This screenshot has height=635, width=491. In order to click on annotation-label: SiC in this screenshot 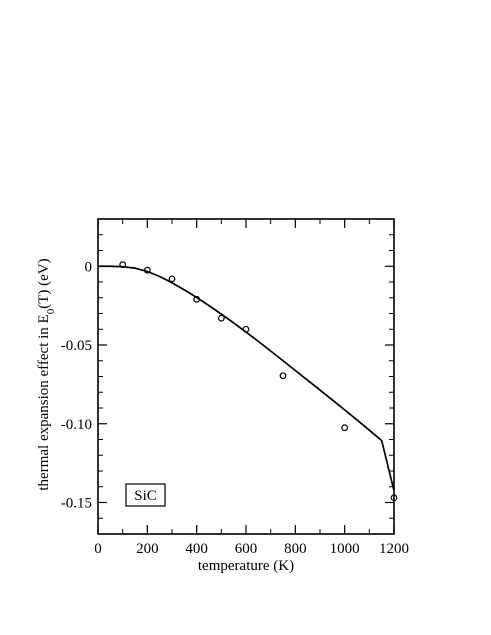, I will do `click(145, 496)`.